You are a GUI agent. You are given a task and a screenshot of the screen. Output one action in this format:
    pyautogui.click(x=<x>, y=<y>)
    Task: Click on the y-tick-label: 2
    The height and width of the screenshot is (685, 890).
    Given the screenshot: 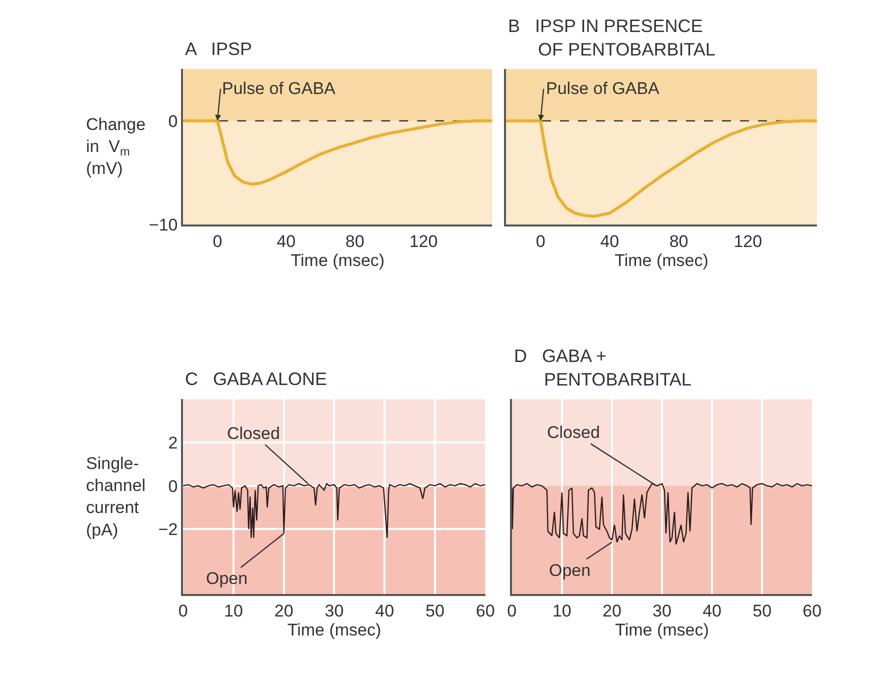 What is the action you would take?
    pyautogui.click(x=173, y=442)
    